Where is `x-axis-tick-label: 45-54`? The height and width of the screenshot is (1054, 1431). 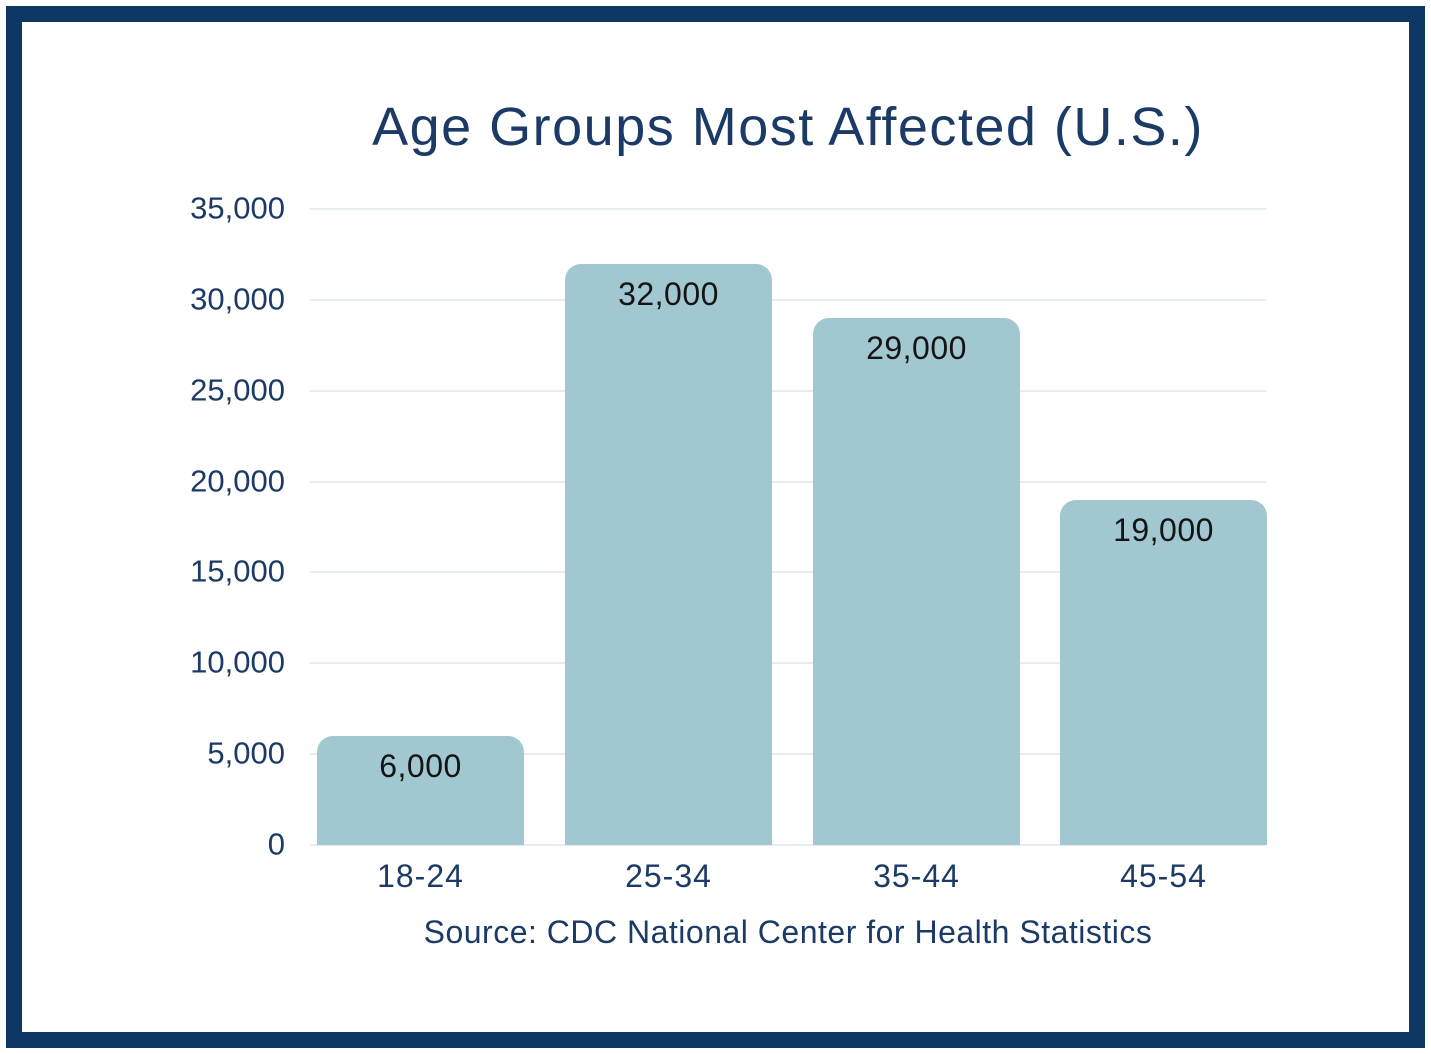 x-axis-tick-label: 45-54 is located at coordinates (1163, 876).